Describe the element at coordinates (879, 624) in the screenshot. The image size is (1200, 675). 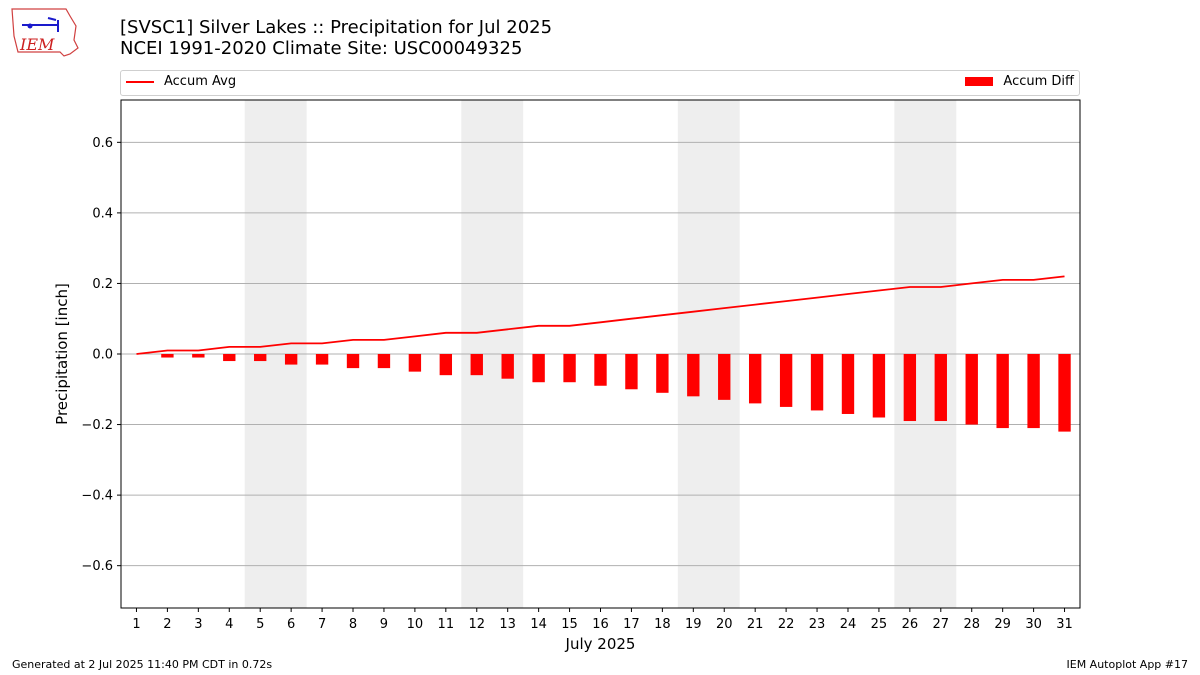
I see `x-tick-label: 25` at that location.